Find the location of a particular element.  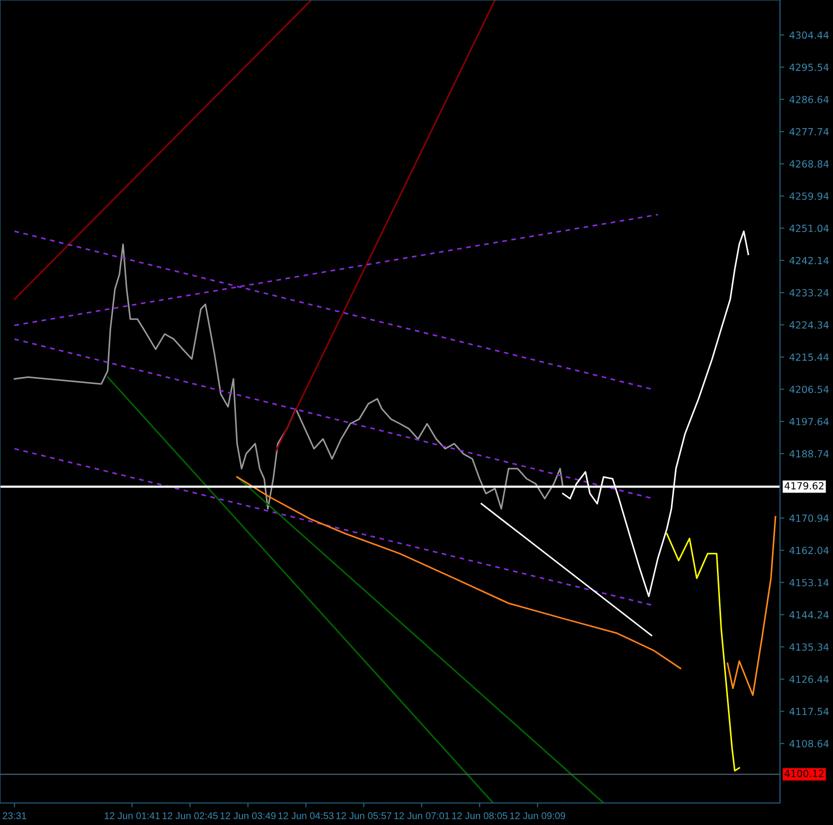

y-tick-label: 4153.14 is located at coordinates (809, 582).